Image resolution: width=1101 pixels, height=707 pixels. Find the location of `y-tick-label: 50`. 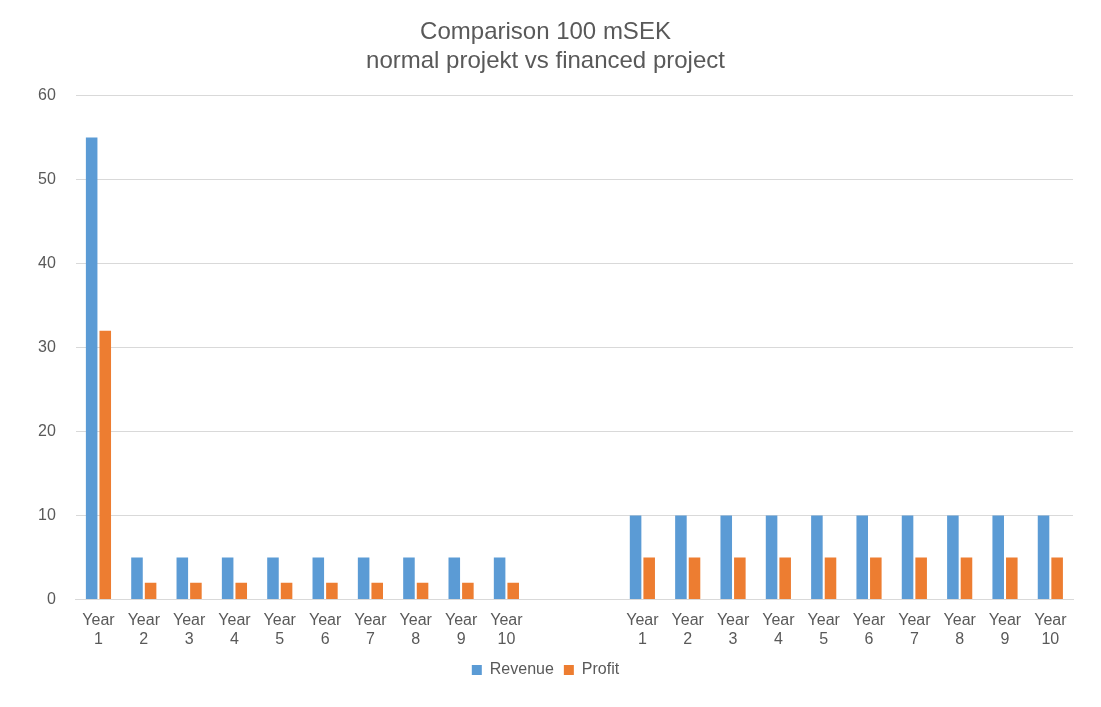

y-tick-label: 50 is located at coordinates (47, 179).